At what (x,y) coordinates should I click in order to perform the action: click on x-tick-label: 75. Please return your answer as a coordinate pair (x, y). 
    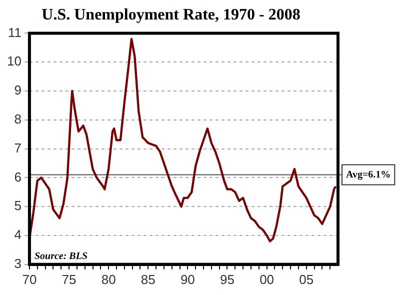
    Looking at the image, I should click on (69, 279).